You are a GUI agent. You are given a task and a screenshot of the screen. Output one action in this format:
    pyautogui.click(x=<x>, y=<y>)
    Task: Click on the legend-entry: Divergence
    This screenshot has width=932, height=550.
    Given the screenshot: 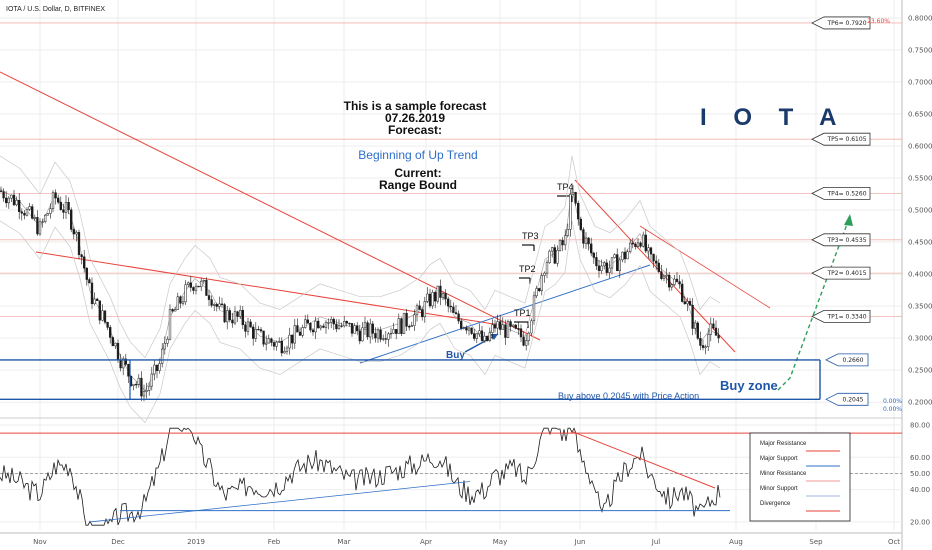 What is the action you would take?
    pyautogui.click(x=775, y=504)
    